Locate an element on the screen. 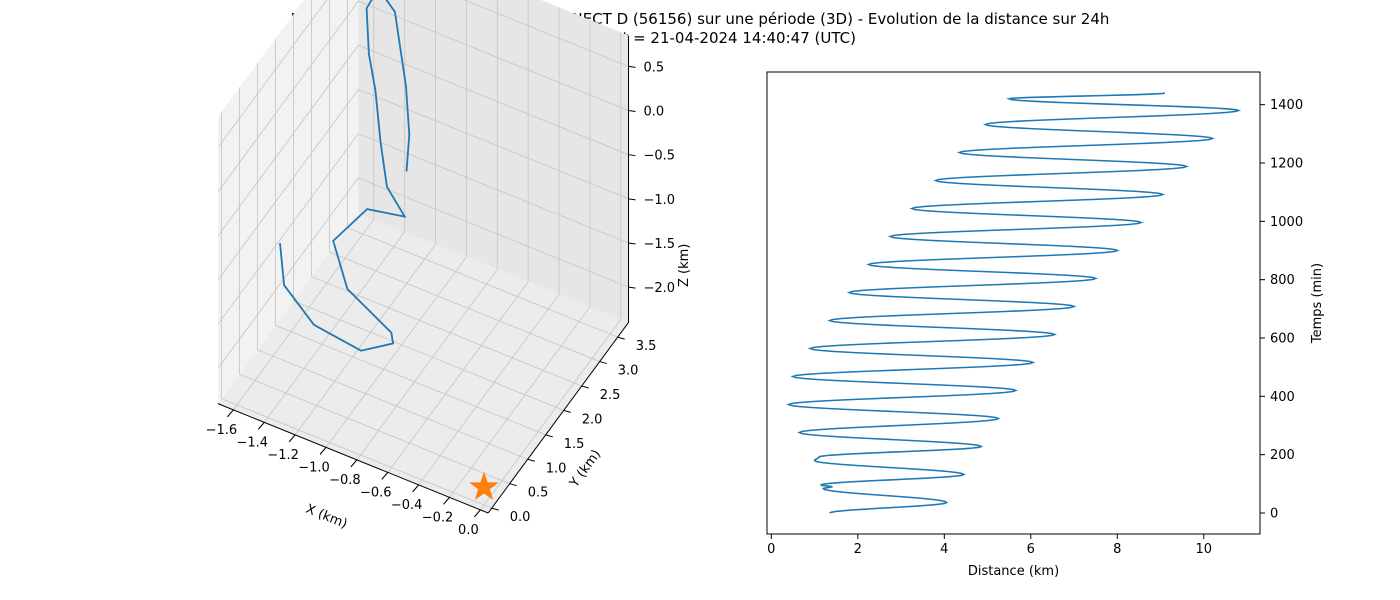 The width and height of the screenshot is (1400, 600). y-tick-label-3d: 3.5 is located at coordinates (646, 346).